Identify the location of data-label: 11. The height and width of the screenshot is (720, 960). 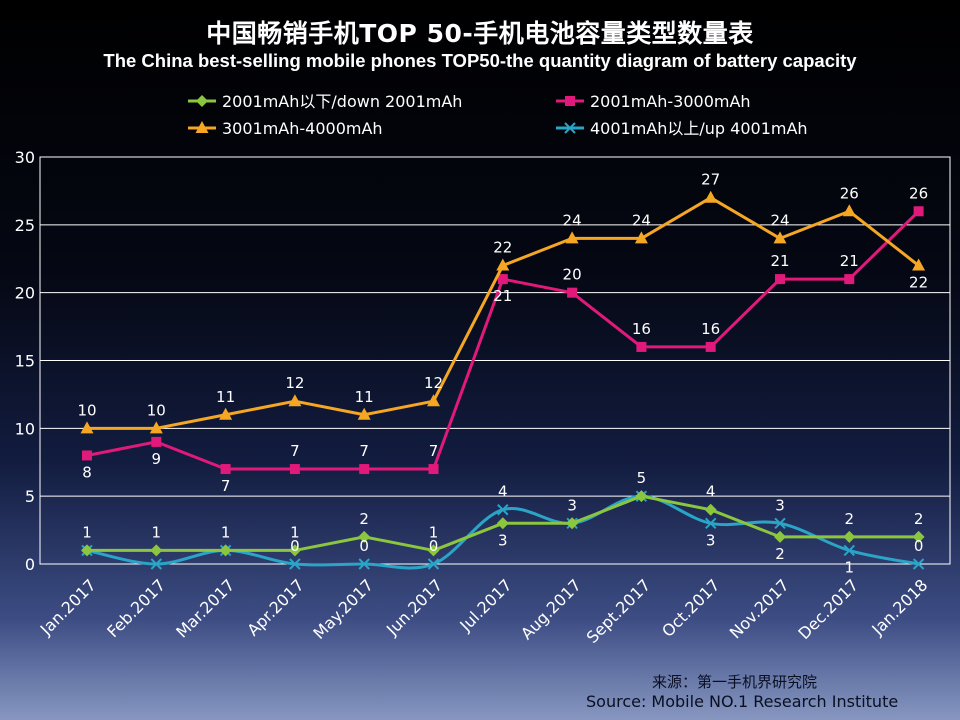
(225, 397).